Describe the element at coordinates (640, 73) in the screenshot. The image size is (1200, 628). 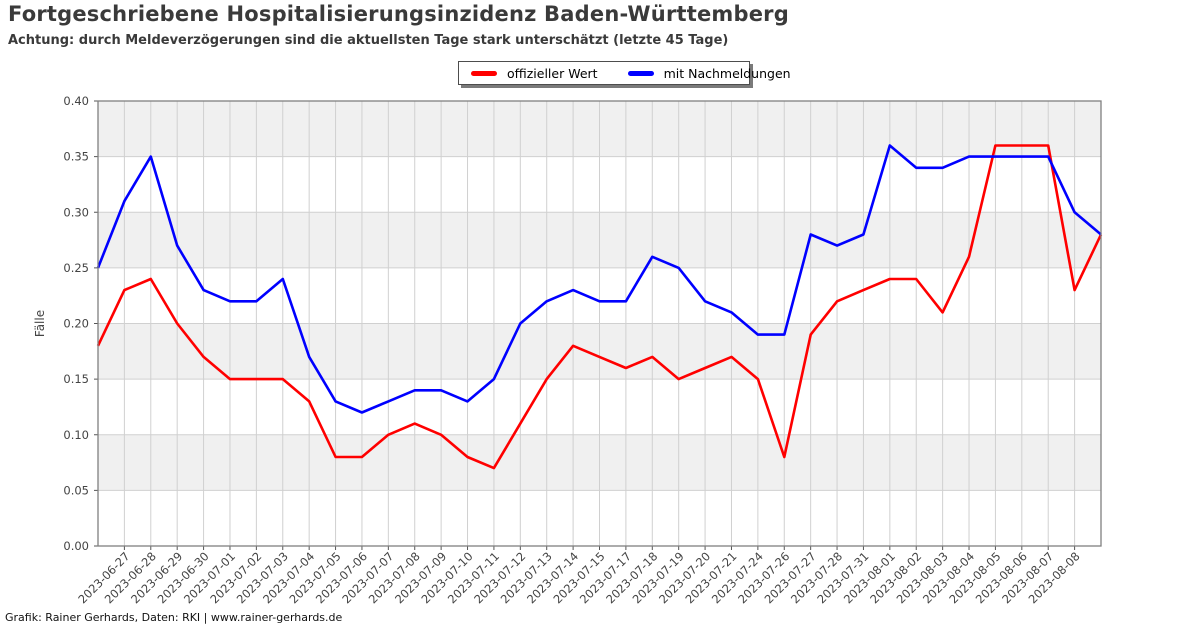
I see `blue-line-swatch` at that location.